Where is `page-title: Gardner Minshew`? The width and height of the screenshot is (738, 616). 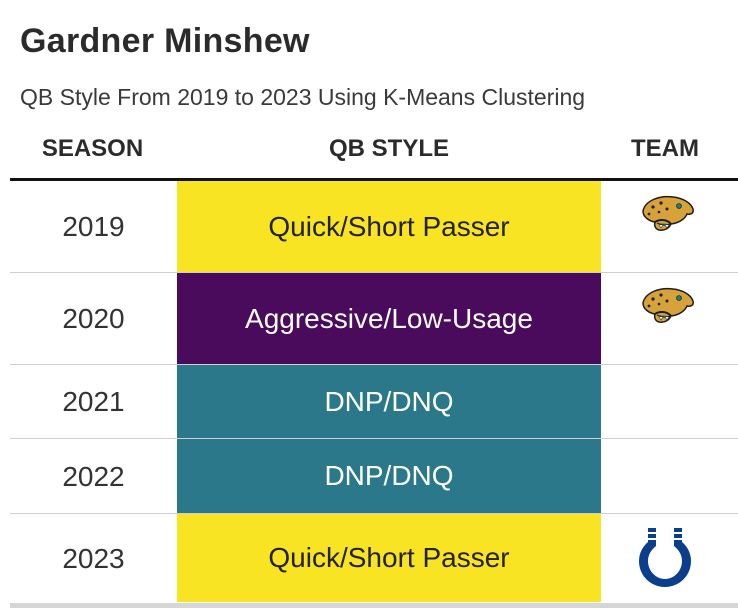 page-title: Gardner Minshew is located at coordinates (165, 41).